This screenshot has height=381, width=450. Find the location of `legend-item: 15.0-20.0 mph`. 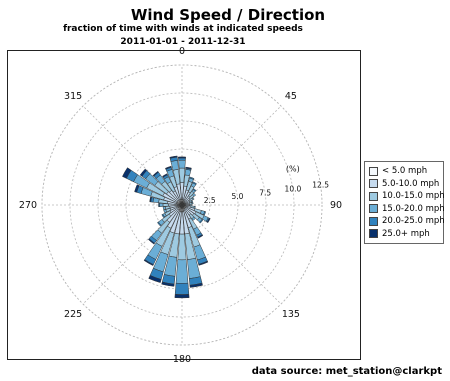

legend-item: 15.0-20.0 mph is located at coordinates (407, 209).